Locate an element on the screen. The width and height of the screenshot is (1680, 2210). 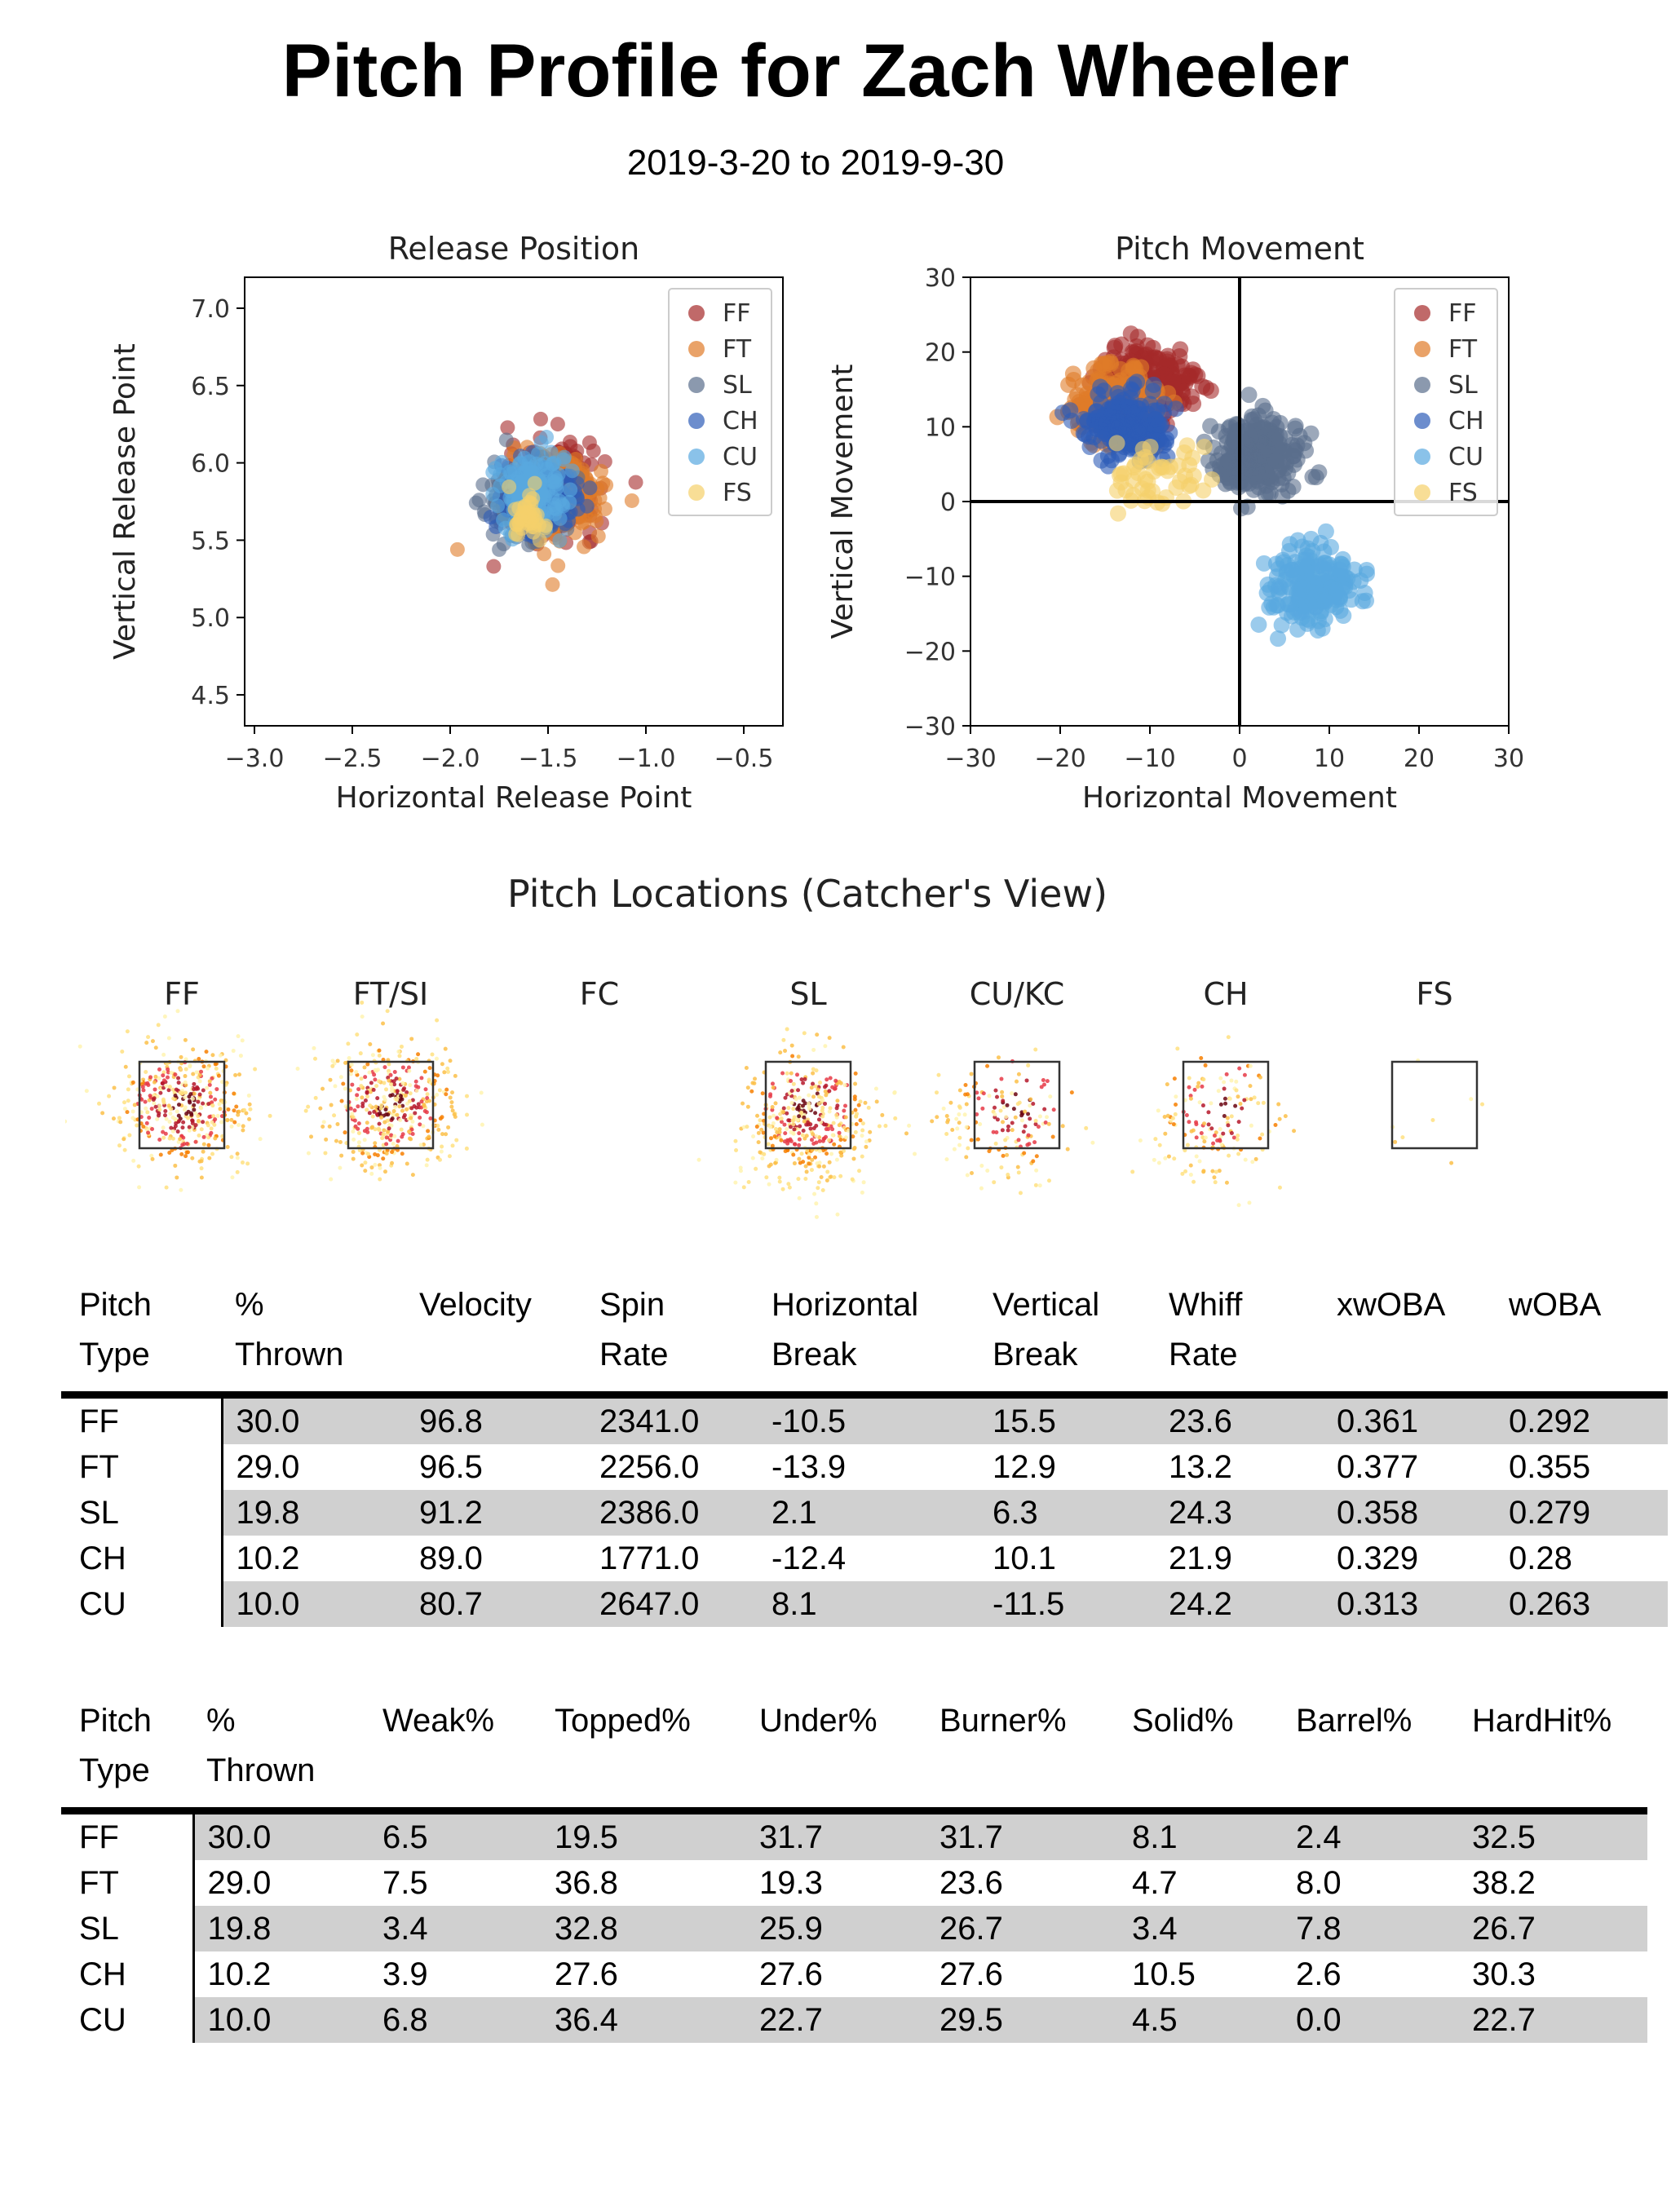
table-cell: 21.9 is located at coordinates (1200, 1558).